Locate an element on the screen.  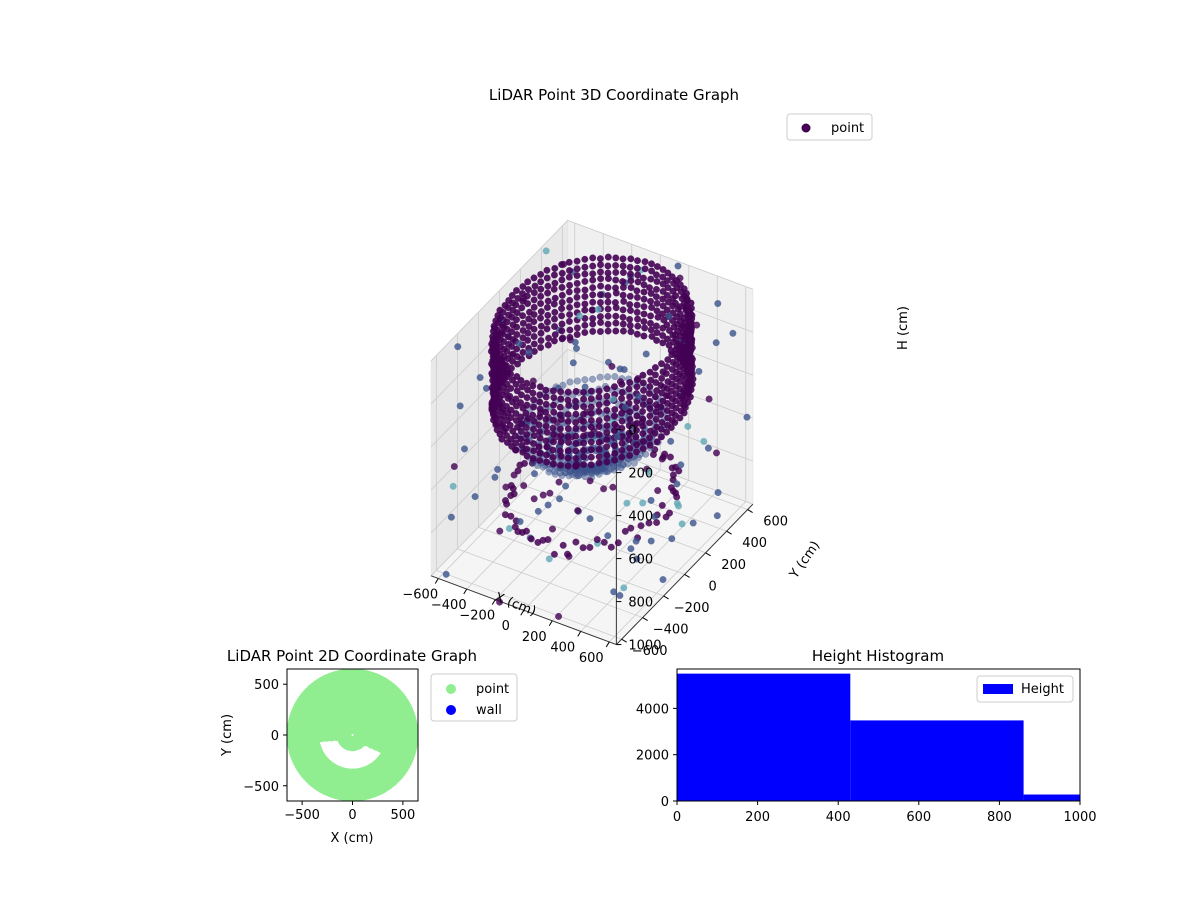
chart-2d-ticks: −500 0 500 500 0 −500 is located at coordinates (329, 750).